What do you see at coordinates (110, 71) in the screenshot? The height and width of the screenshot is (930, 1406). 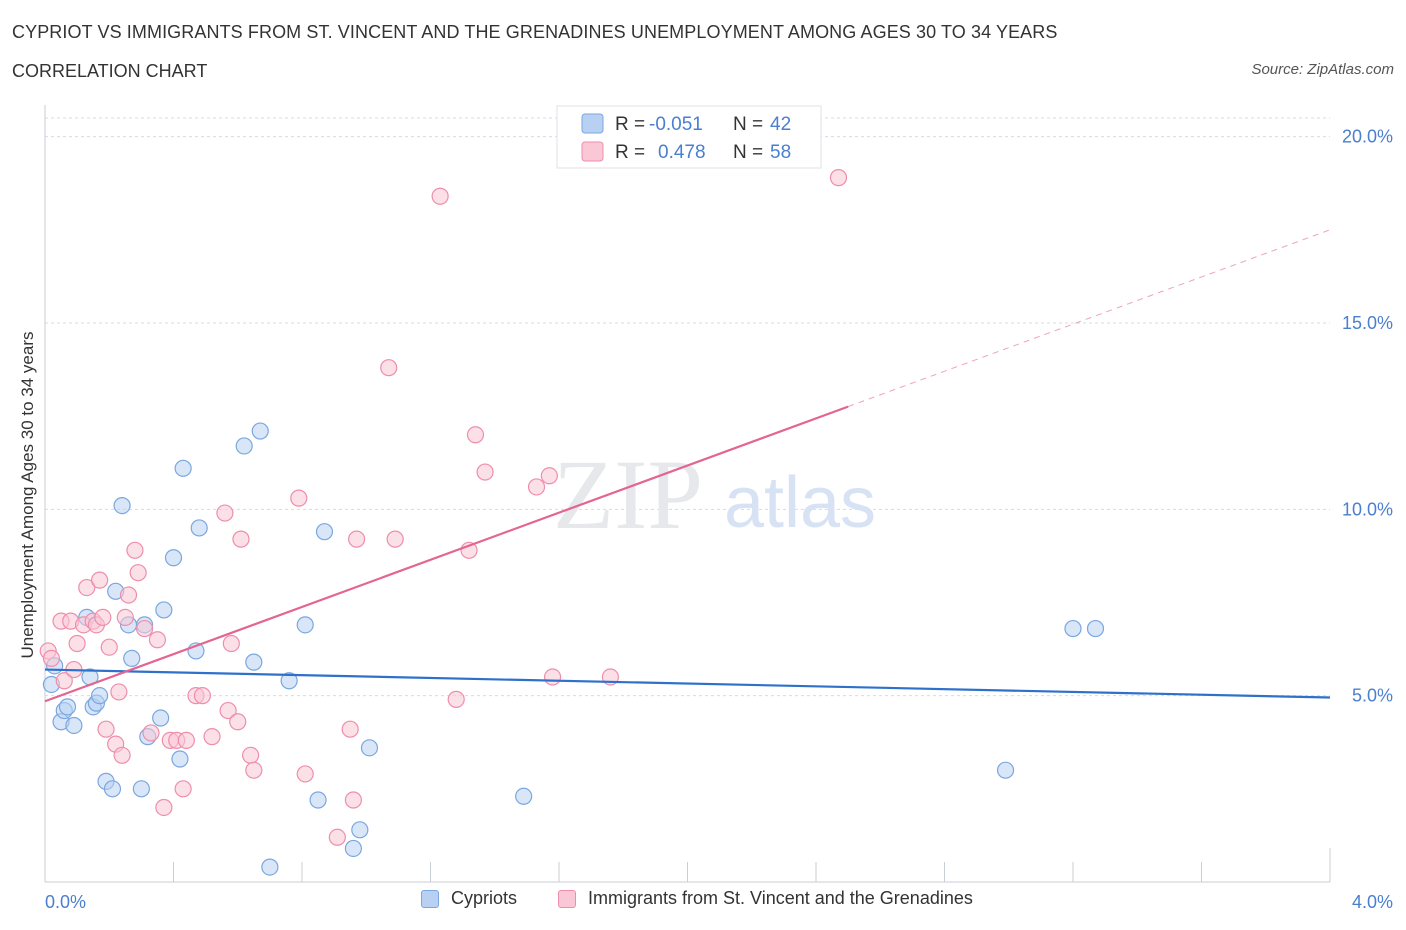 I see `chart-subtitle: CORRELATION CHART` at bounding box center [110, 71].